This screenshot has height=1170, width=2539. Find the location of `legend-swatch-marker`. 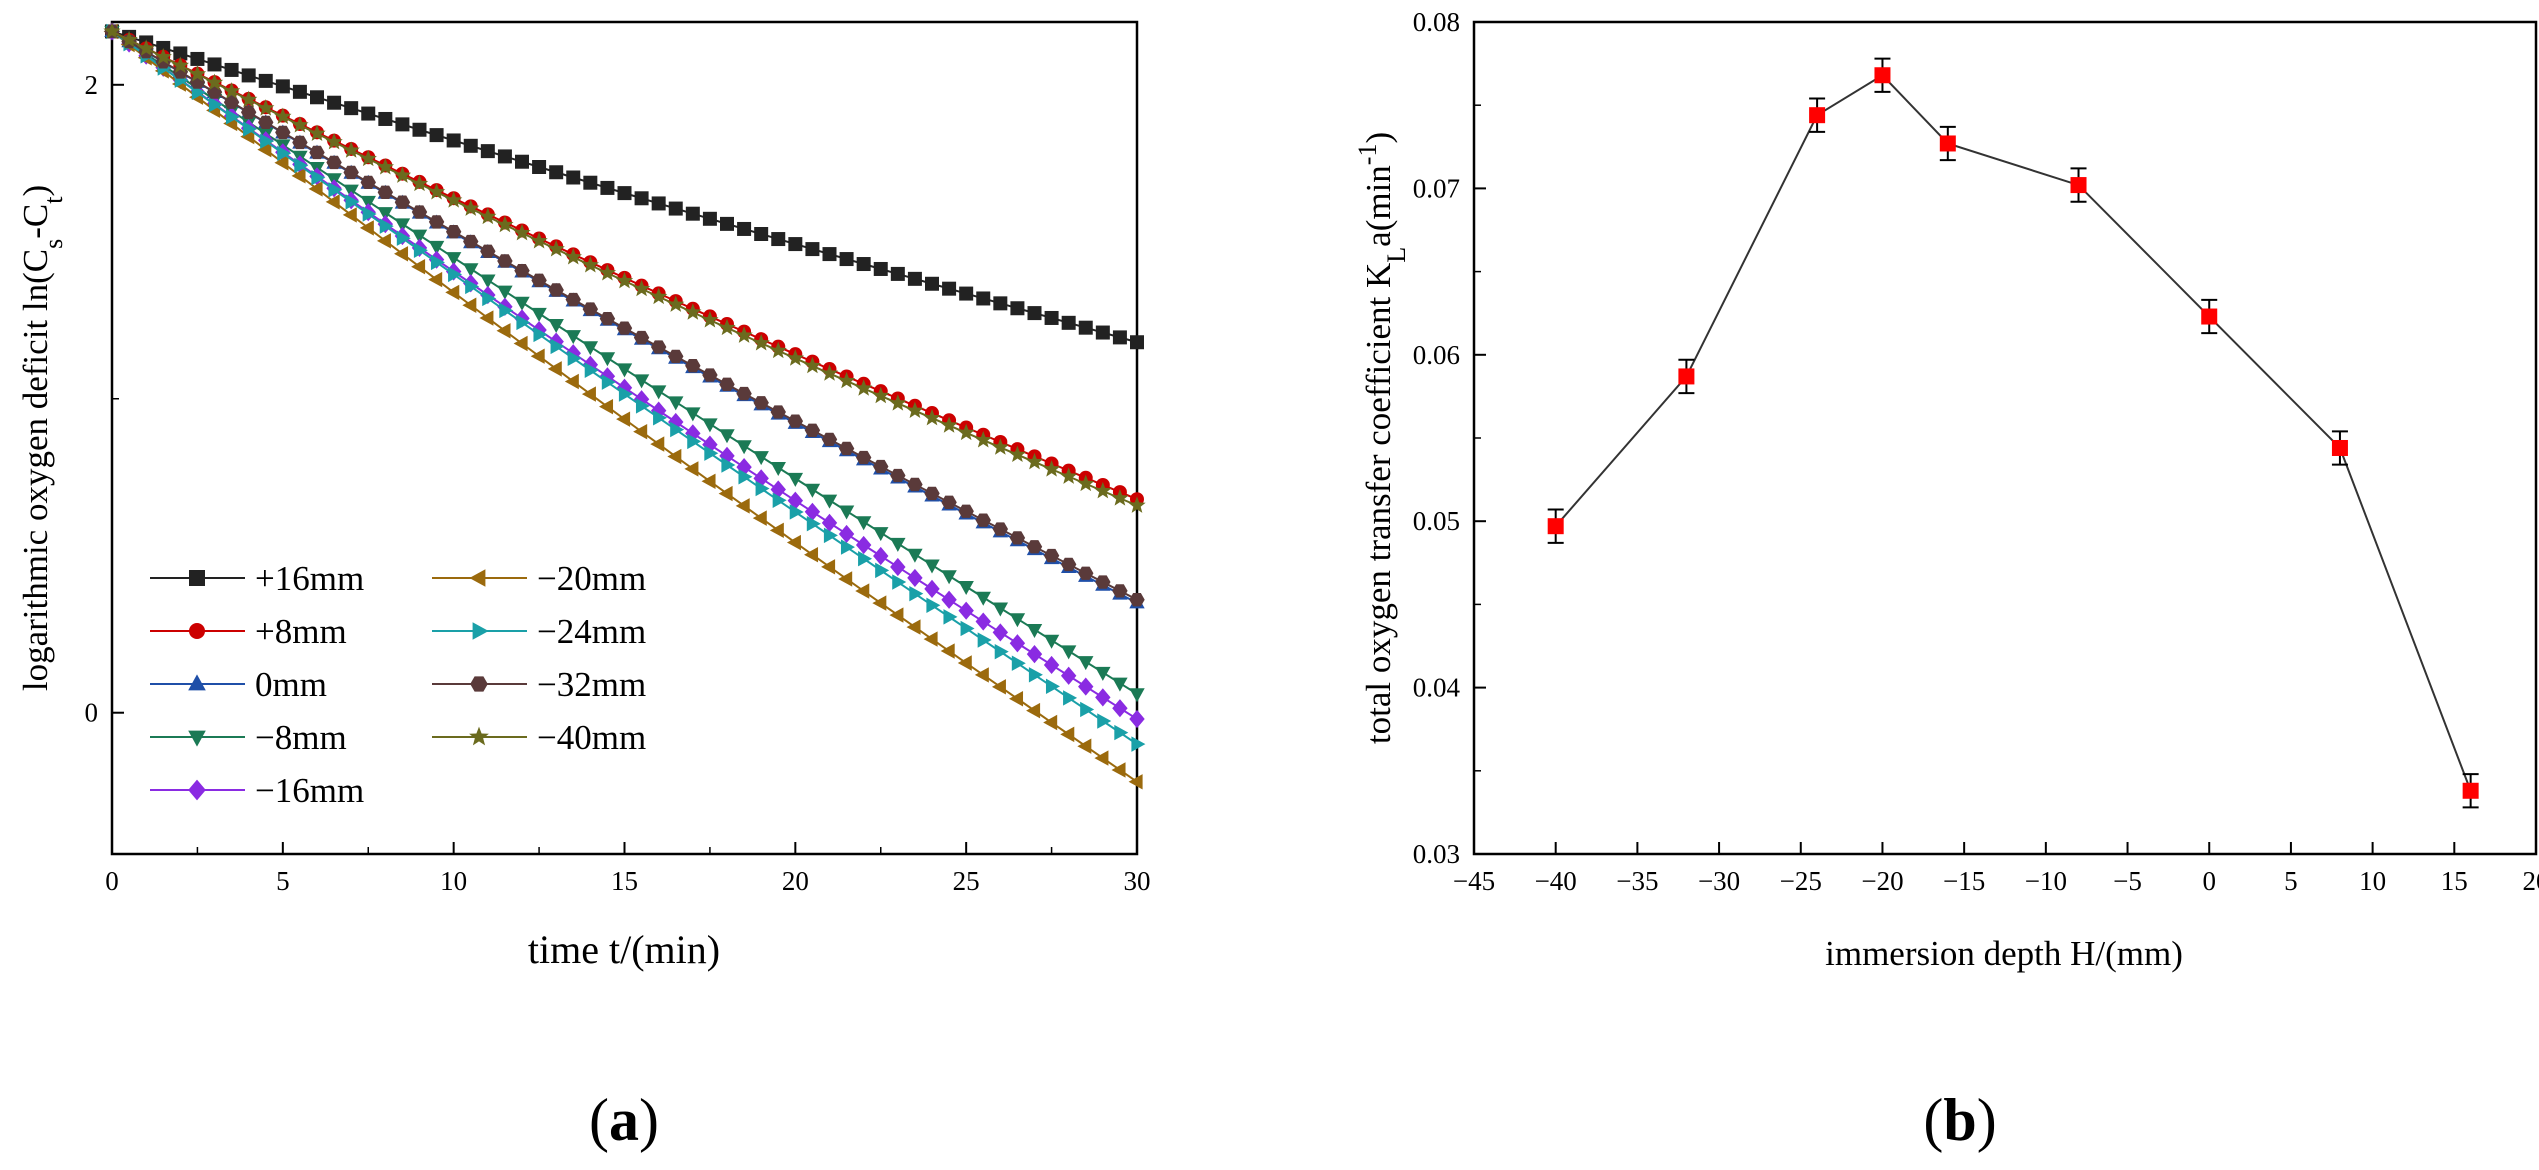

legend-swatch-marker is located at coordinates (480, 631).